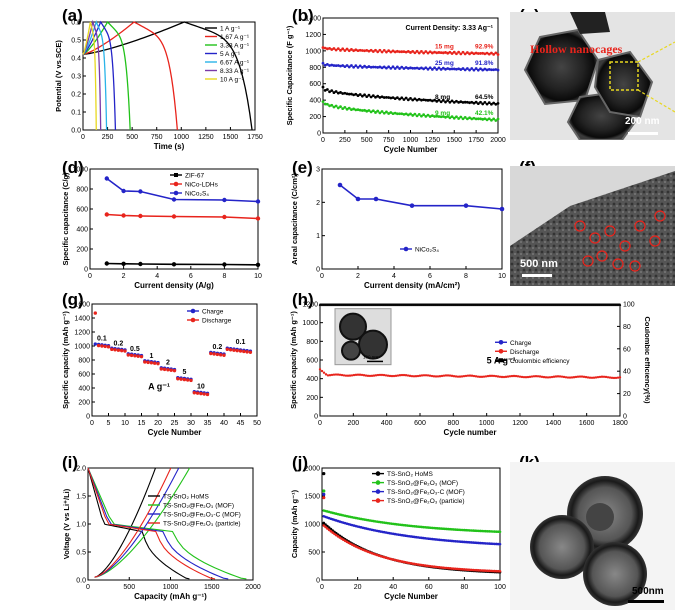 Image resolution: width=700 pixels, height=612 pixels. Describe the element at coordinates (217, 321) in the screenshot. I see `legend-g-1-label: Discharge` at that location.